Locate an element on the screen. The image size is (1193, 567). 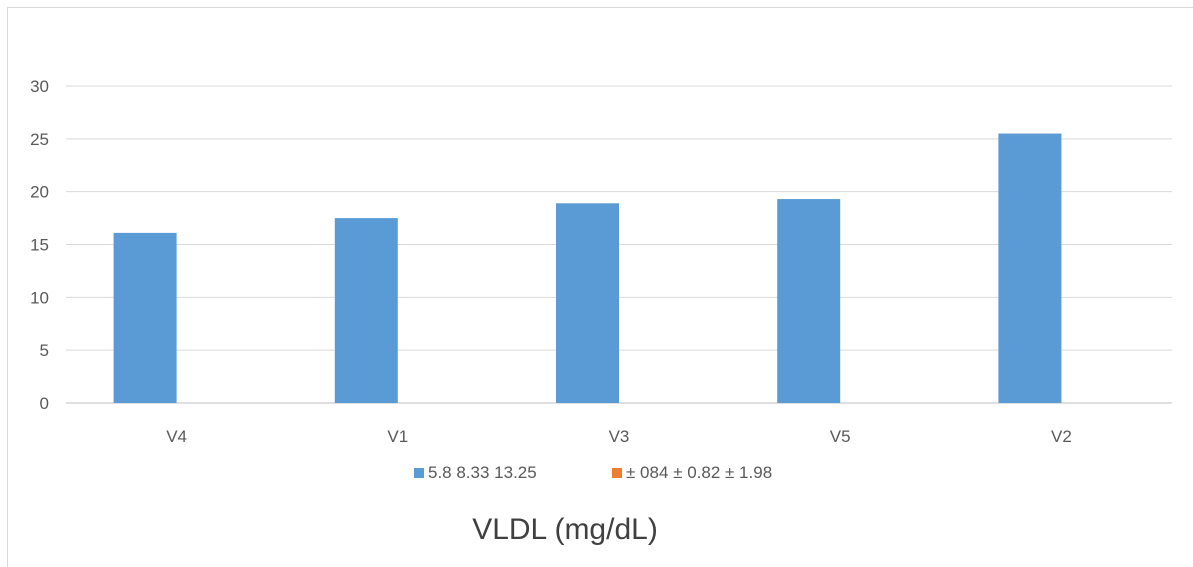
y-tick-label: 30 is located at coordinates (39, 86).